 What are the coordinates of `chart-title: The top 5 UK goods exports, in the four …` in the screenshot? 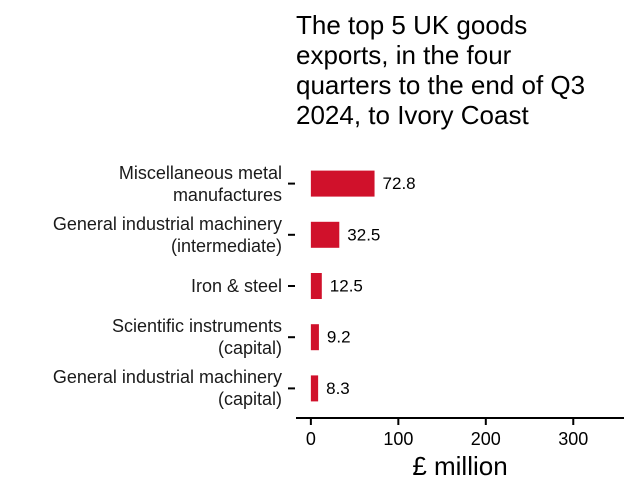 It's located at (441, 70).